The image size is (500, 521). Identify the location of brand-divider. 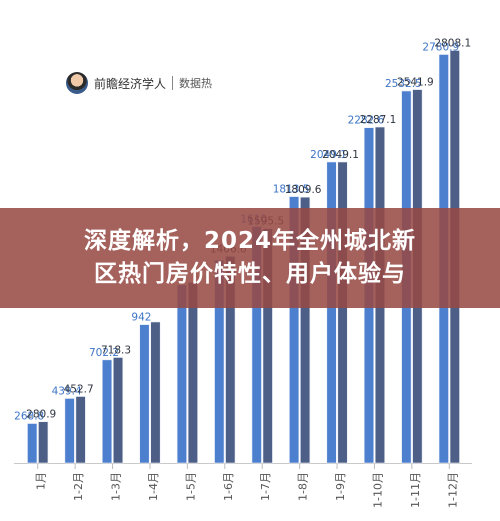
(173, 83).